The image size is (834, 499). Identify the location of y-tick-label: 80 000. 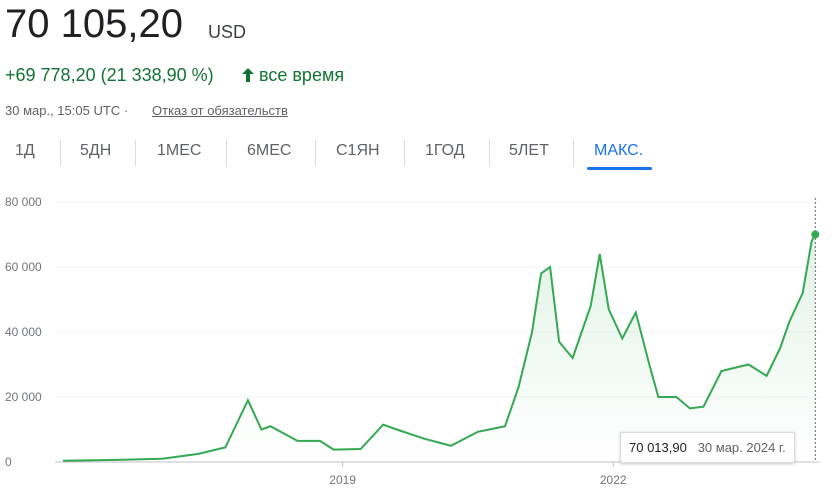
(23, 202).